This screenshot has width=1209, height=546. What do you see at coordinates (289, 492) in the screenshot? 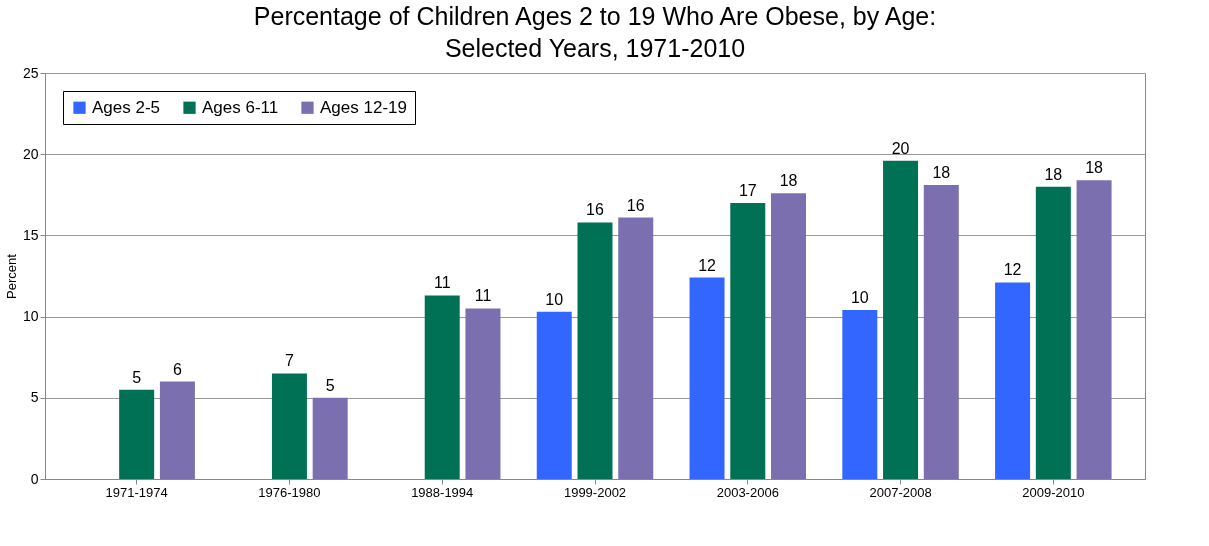
I see `x-tick-label: 1976-1980` at bounding box center [289, 492].